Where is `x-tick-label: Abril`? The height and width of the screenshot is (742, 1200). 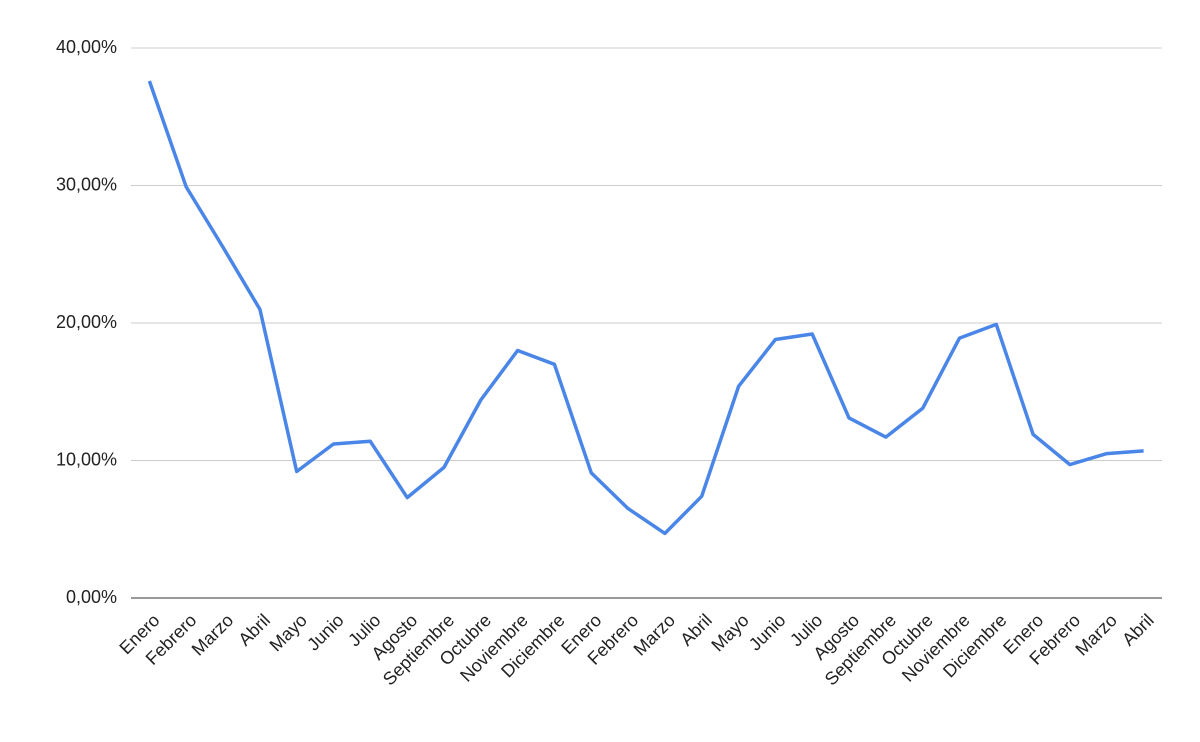
x-tick-label: Abril is located at coordinates (1138, 630).